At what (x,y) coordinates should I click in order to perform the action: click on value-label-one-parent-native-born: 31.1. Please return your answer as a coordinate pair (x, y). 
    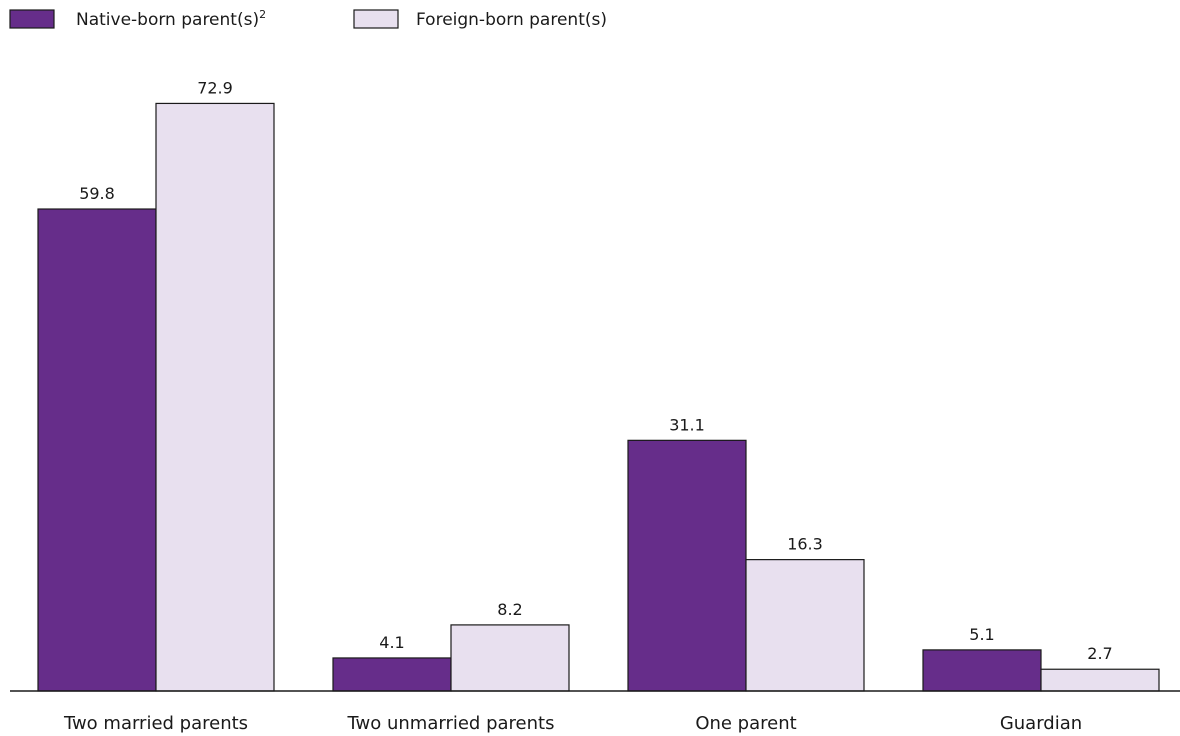
    Looking at the image, I should click on (687, 424).